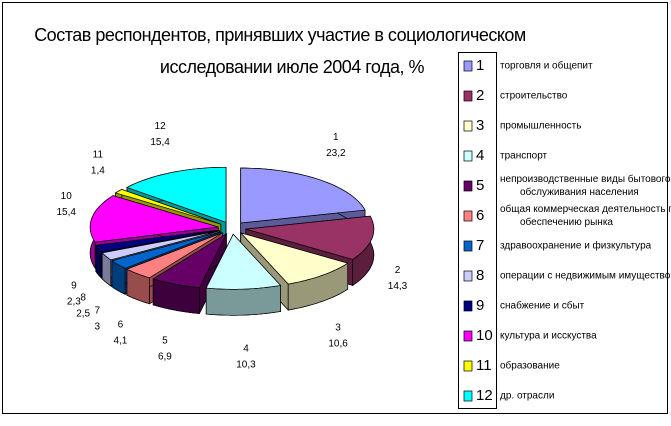 This screenshot has height=426, width=671. Describe the element at coordinates (98, 170) in the screenshot. I see `data-label: 1,4` at that location.